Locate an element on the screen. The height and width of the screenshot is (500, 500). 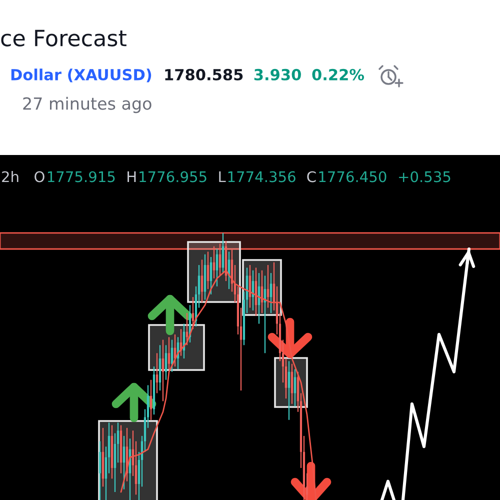
text: 0.22% is located at coordinates (338, 74).